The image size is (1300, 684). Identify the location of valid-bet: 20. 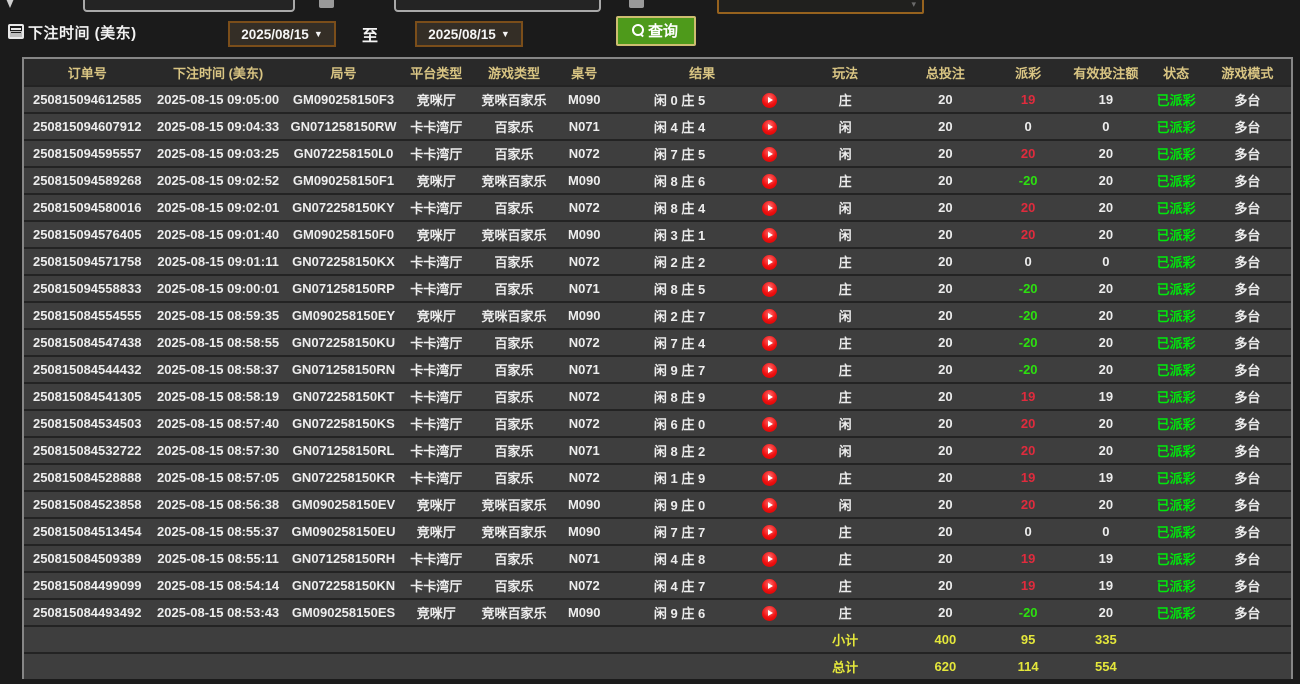
(1106, 449).